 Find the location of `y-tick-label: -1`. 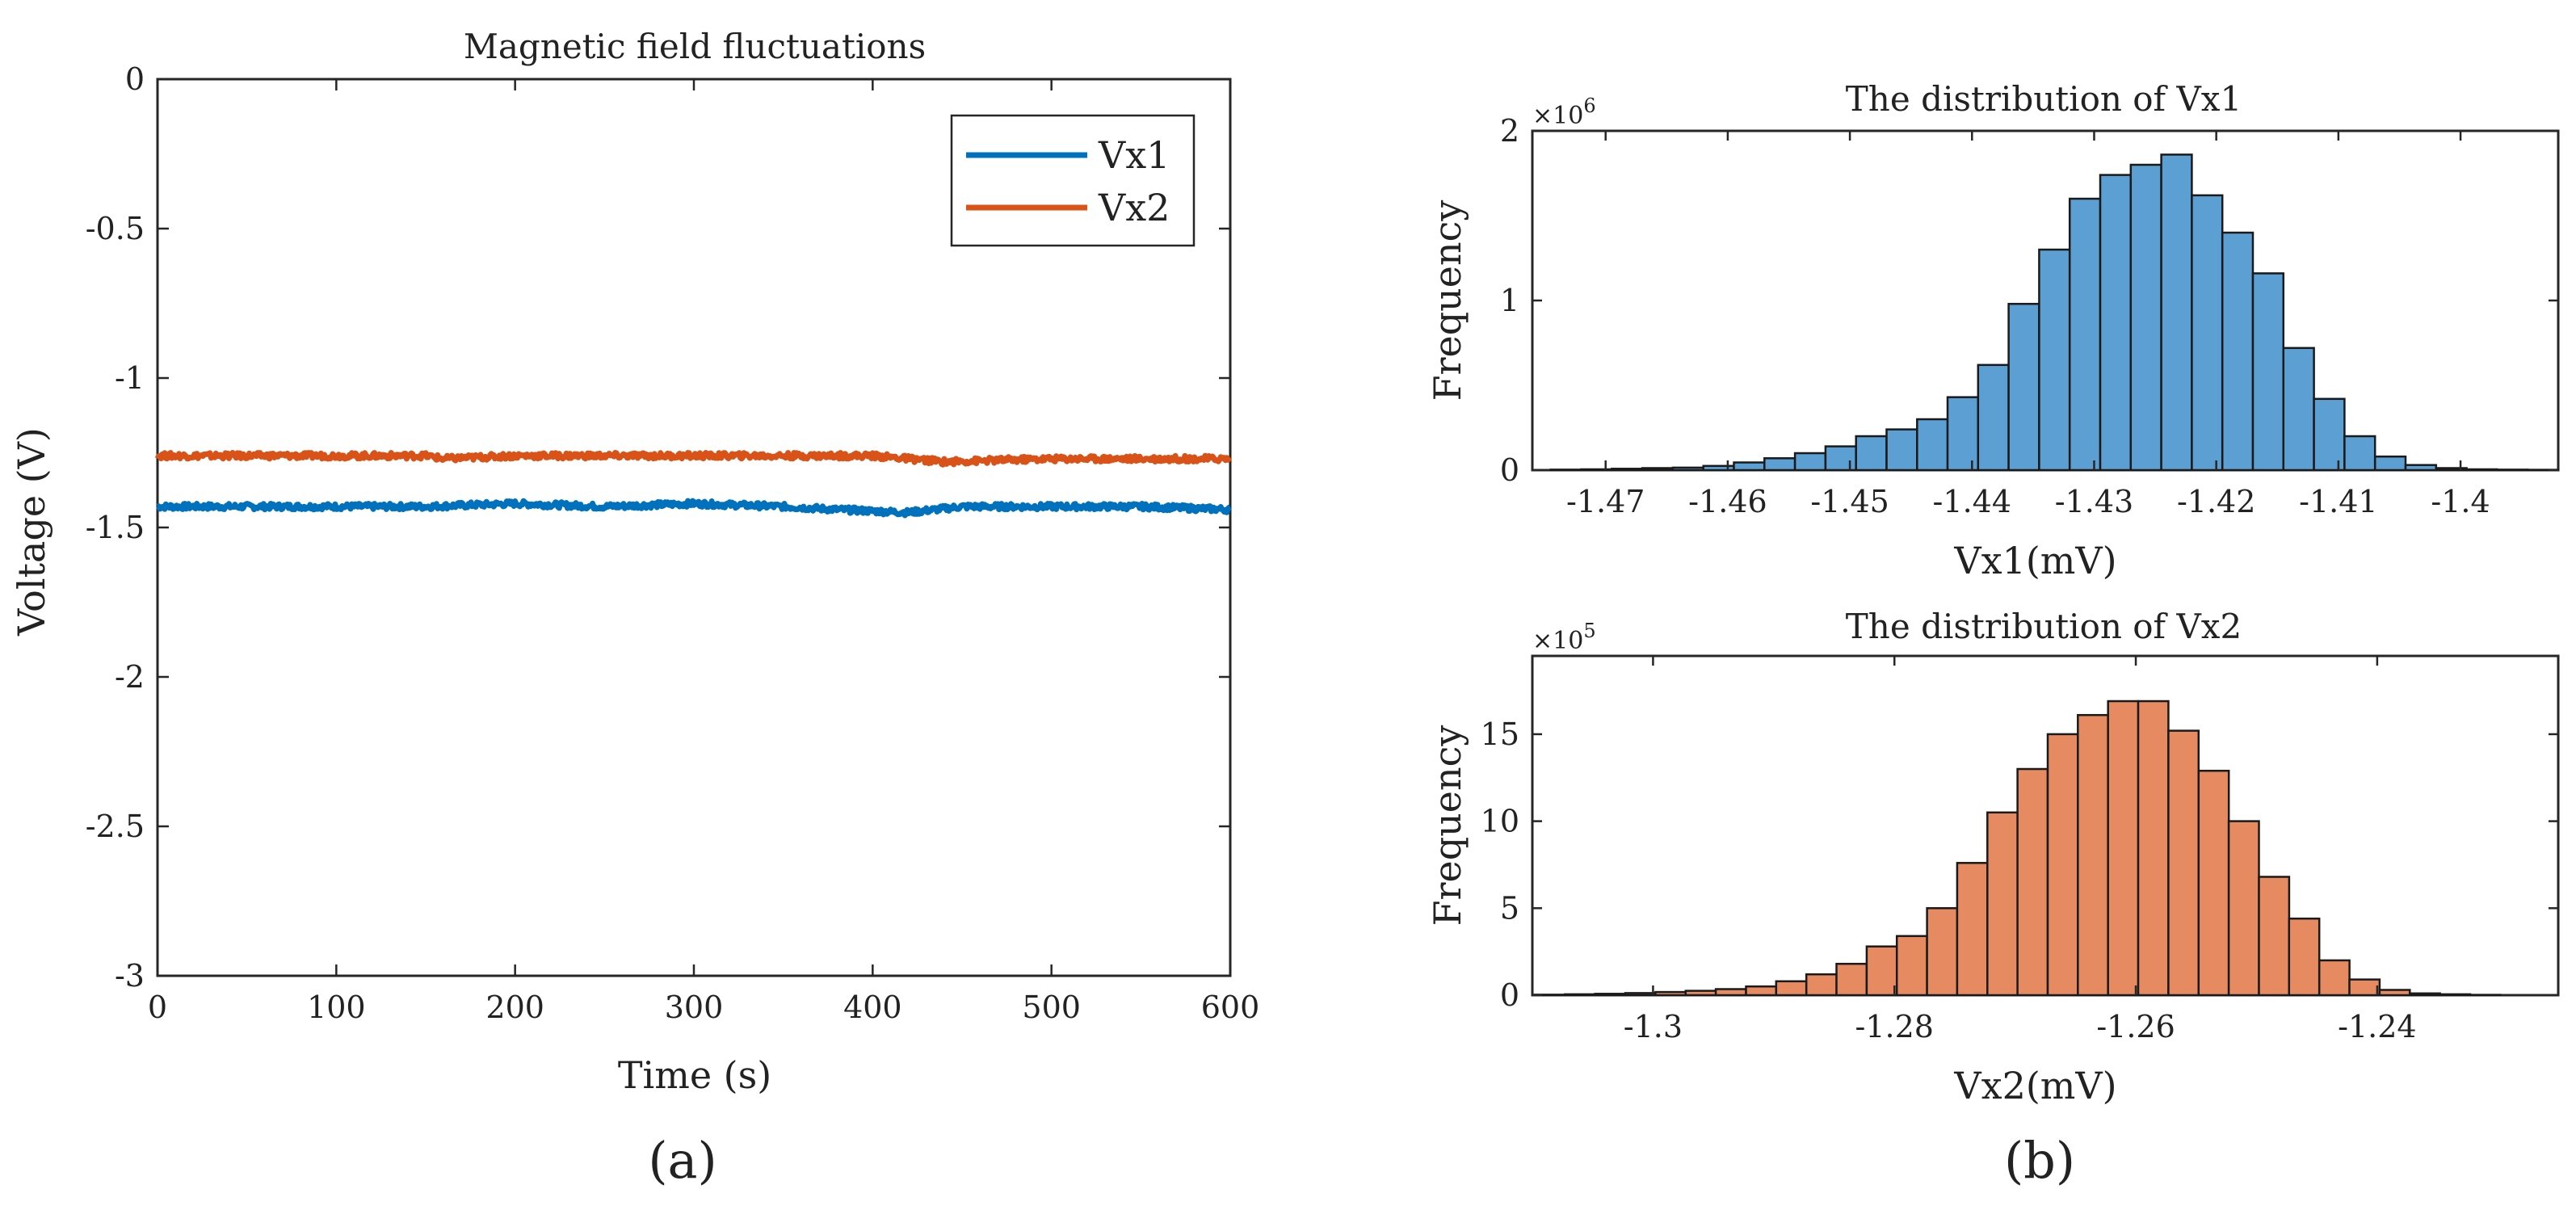

y-tick-label: -1 is located at coordinates (130, 378).